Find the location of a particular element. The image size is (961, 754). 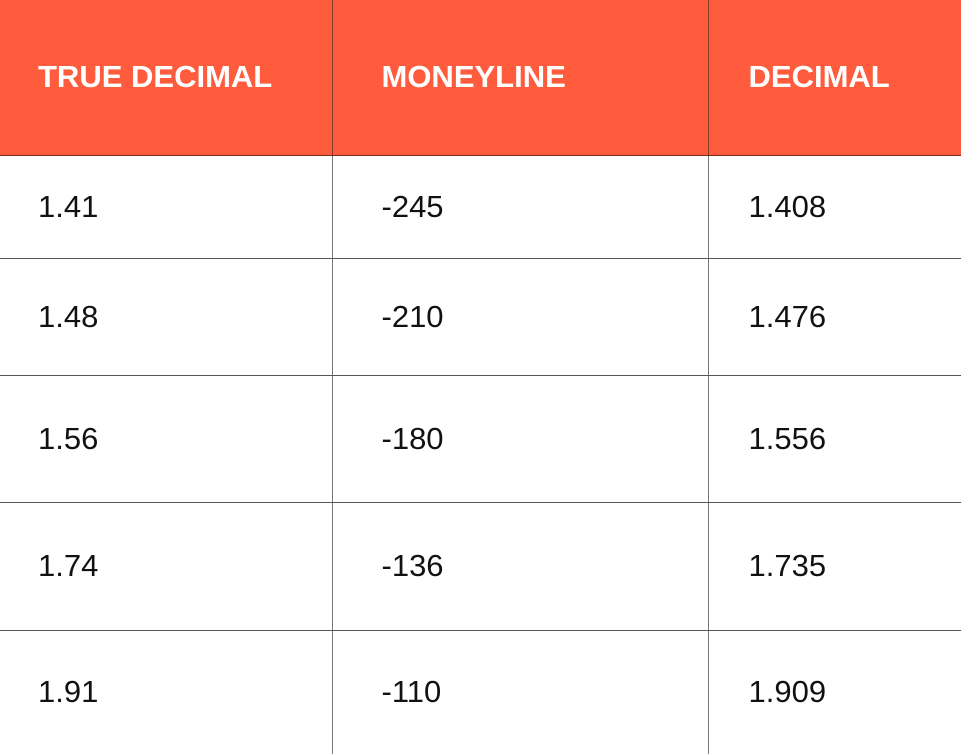

cell-moneyline: -210 is located at coordinates (520, 317).